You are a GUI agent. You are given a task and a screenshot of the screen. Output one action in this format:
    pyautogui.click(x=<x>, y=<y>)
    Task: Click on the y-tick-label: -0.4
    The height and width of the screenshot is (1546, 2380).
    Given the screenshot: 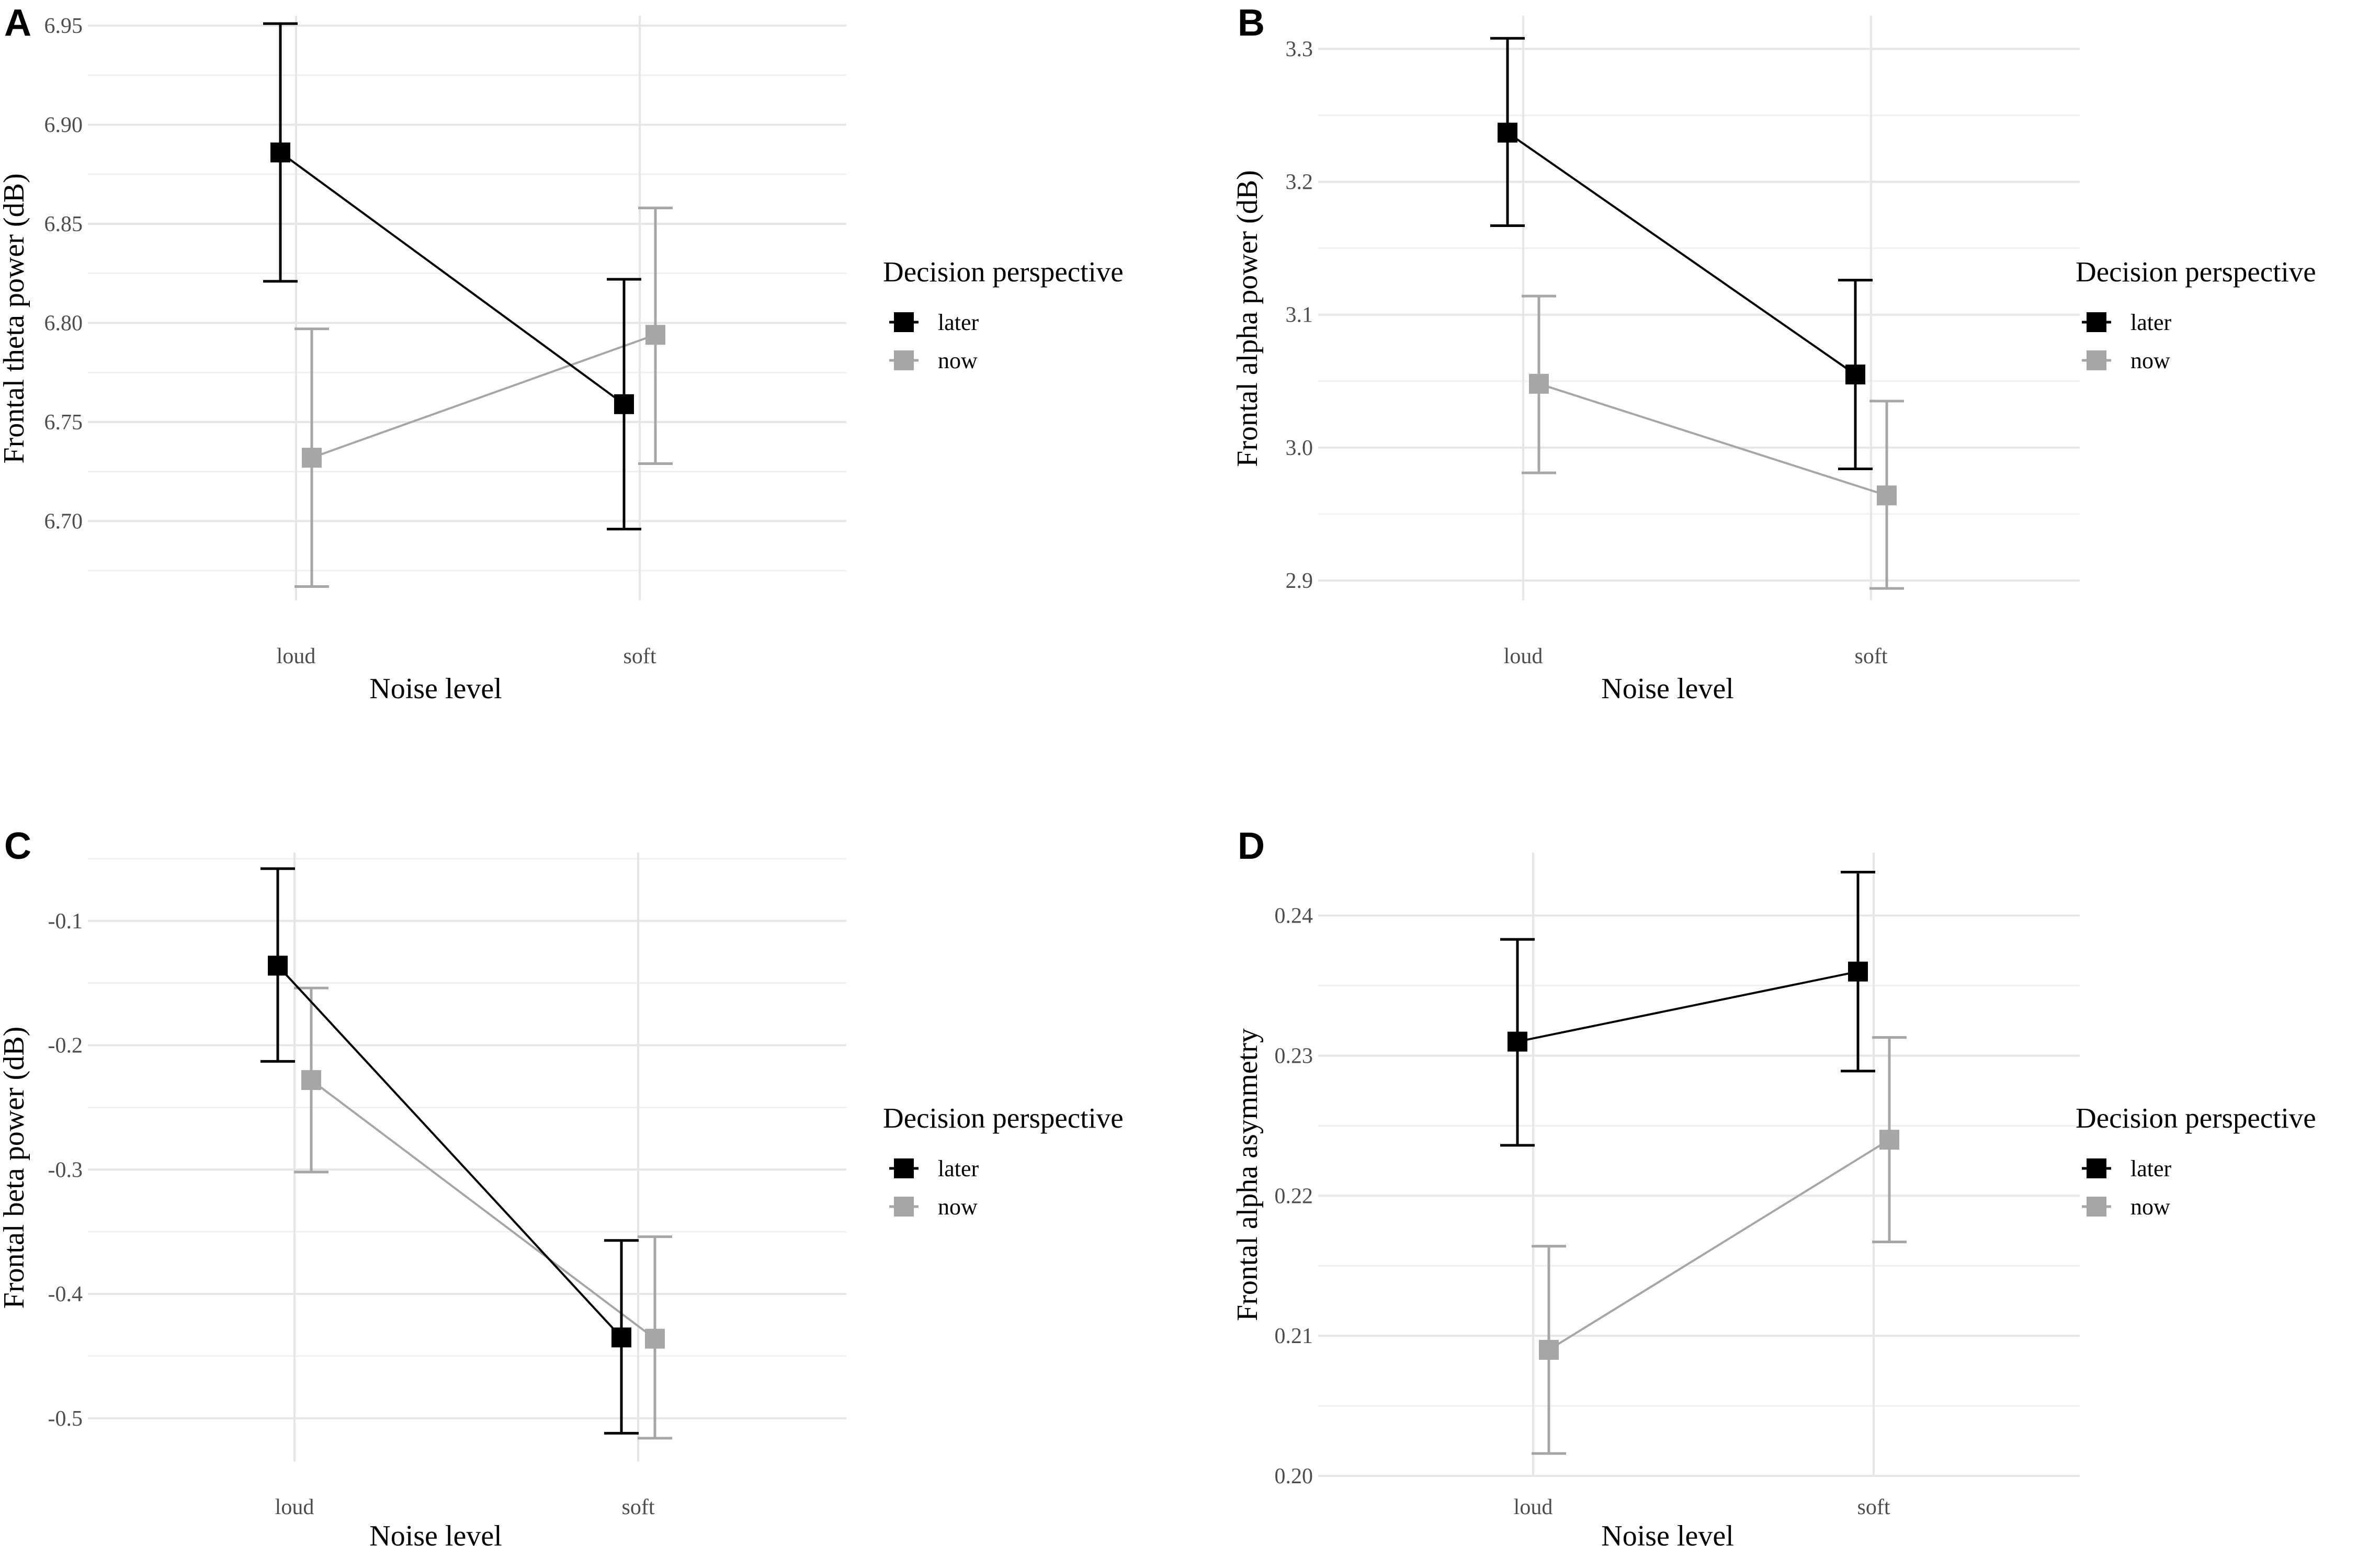 What is the action you would take?
    pyautogui.click(x=66, y=1294)
    